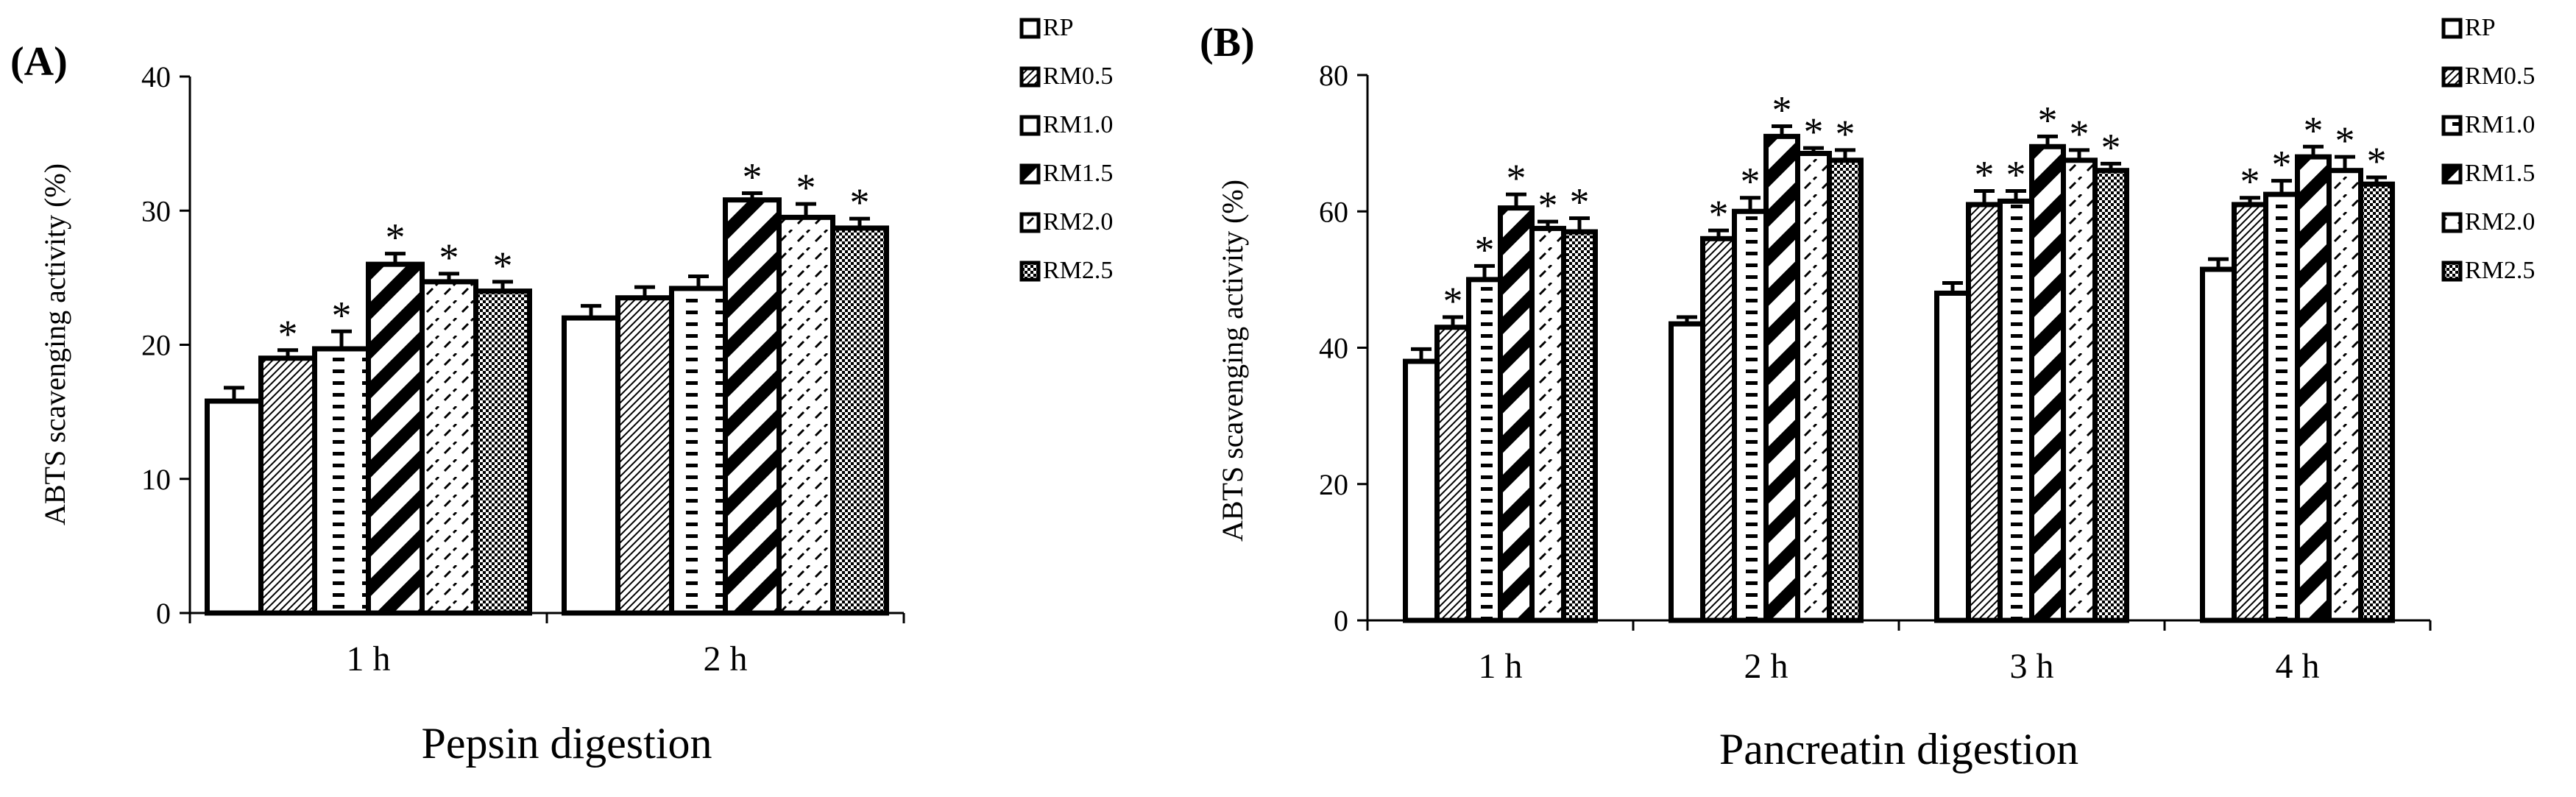  What do you see at coordinates (156, 479) in the screenshot?
I see `y-tick-label: 10` at bounding box center [156, 479].